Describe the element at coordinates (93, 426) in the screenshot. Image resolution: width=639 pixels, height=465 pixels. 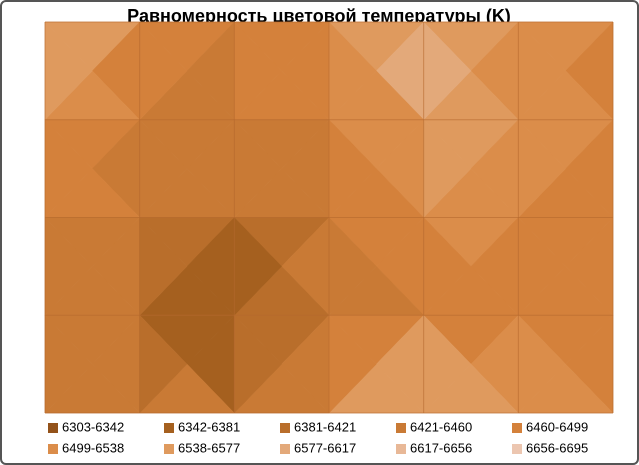
I see `legend-label: 6303-6342` at that location.